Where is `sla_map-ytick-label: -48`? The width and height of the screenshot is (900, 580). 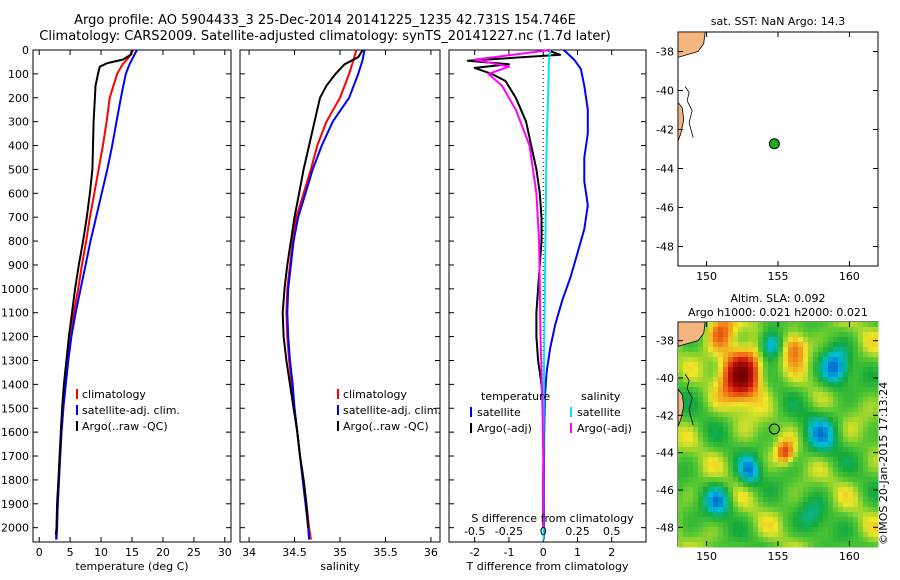
sla_map-ytick-label: -48 is located at coordinates (665, 527).